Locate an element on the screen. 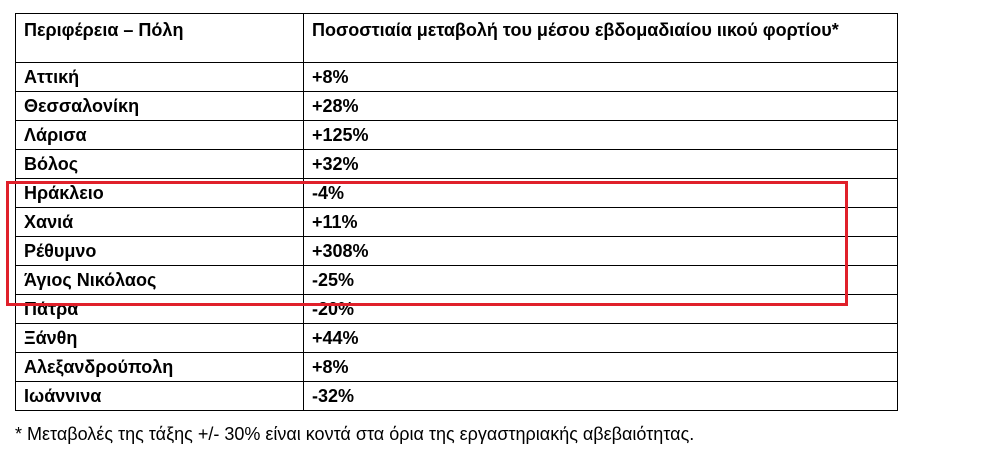  change-cell: -20% is located at coordinates (600, 309).